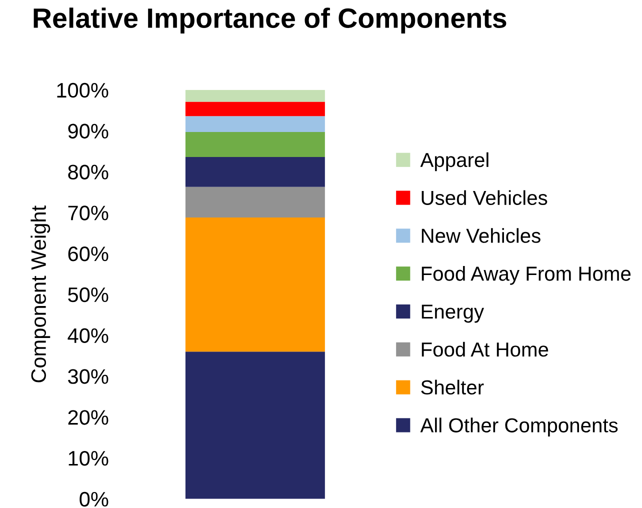 The image size is (642, 508). What do you see at coordinates (270, 21) in the screenshot?
I see `chart-title: Relative Importance of Components` at bounding box center [270, 21].